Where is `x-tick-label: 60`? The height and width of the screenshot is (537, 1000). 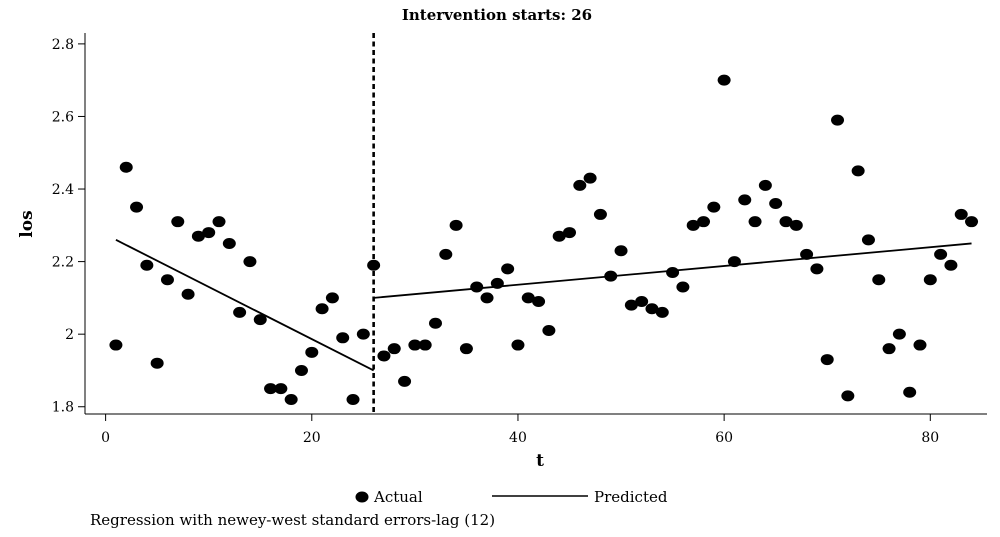
x-tick-label: 60 is located at coordinates (724, 438).